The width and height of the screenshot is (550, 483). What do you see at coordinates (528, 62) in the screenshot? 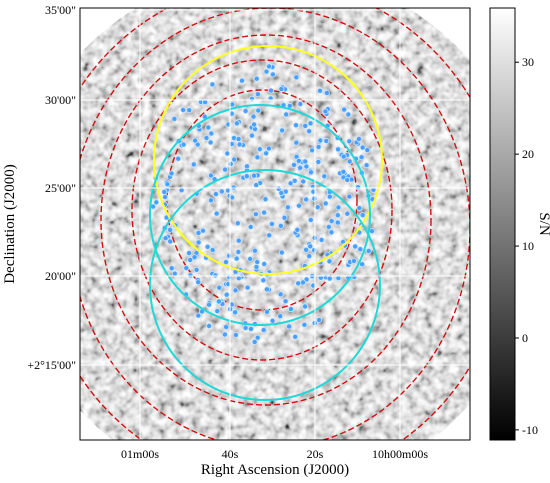
I see `colorbar-tick-label: 30` at bounding box center [528, 62].